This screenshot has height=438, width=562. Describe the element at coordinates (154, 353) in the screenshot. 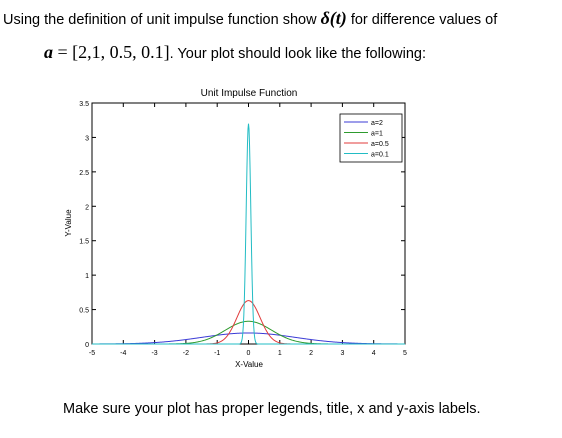

I see `x-tick-label: -3` at that location.